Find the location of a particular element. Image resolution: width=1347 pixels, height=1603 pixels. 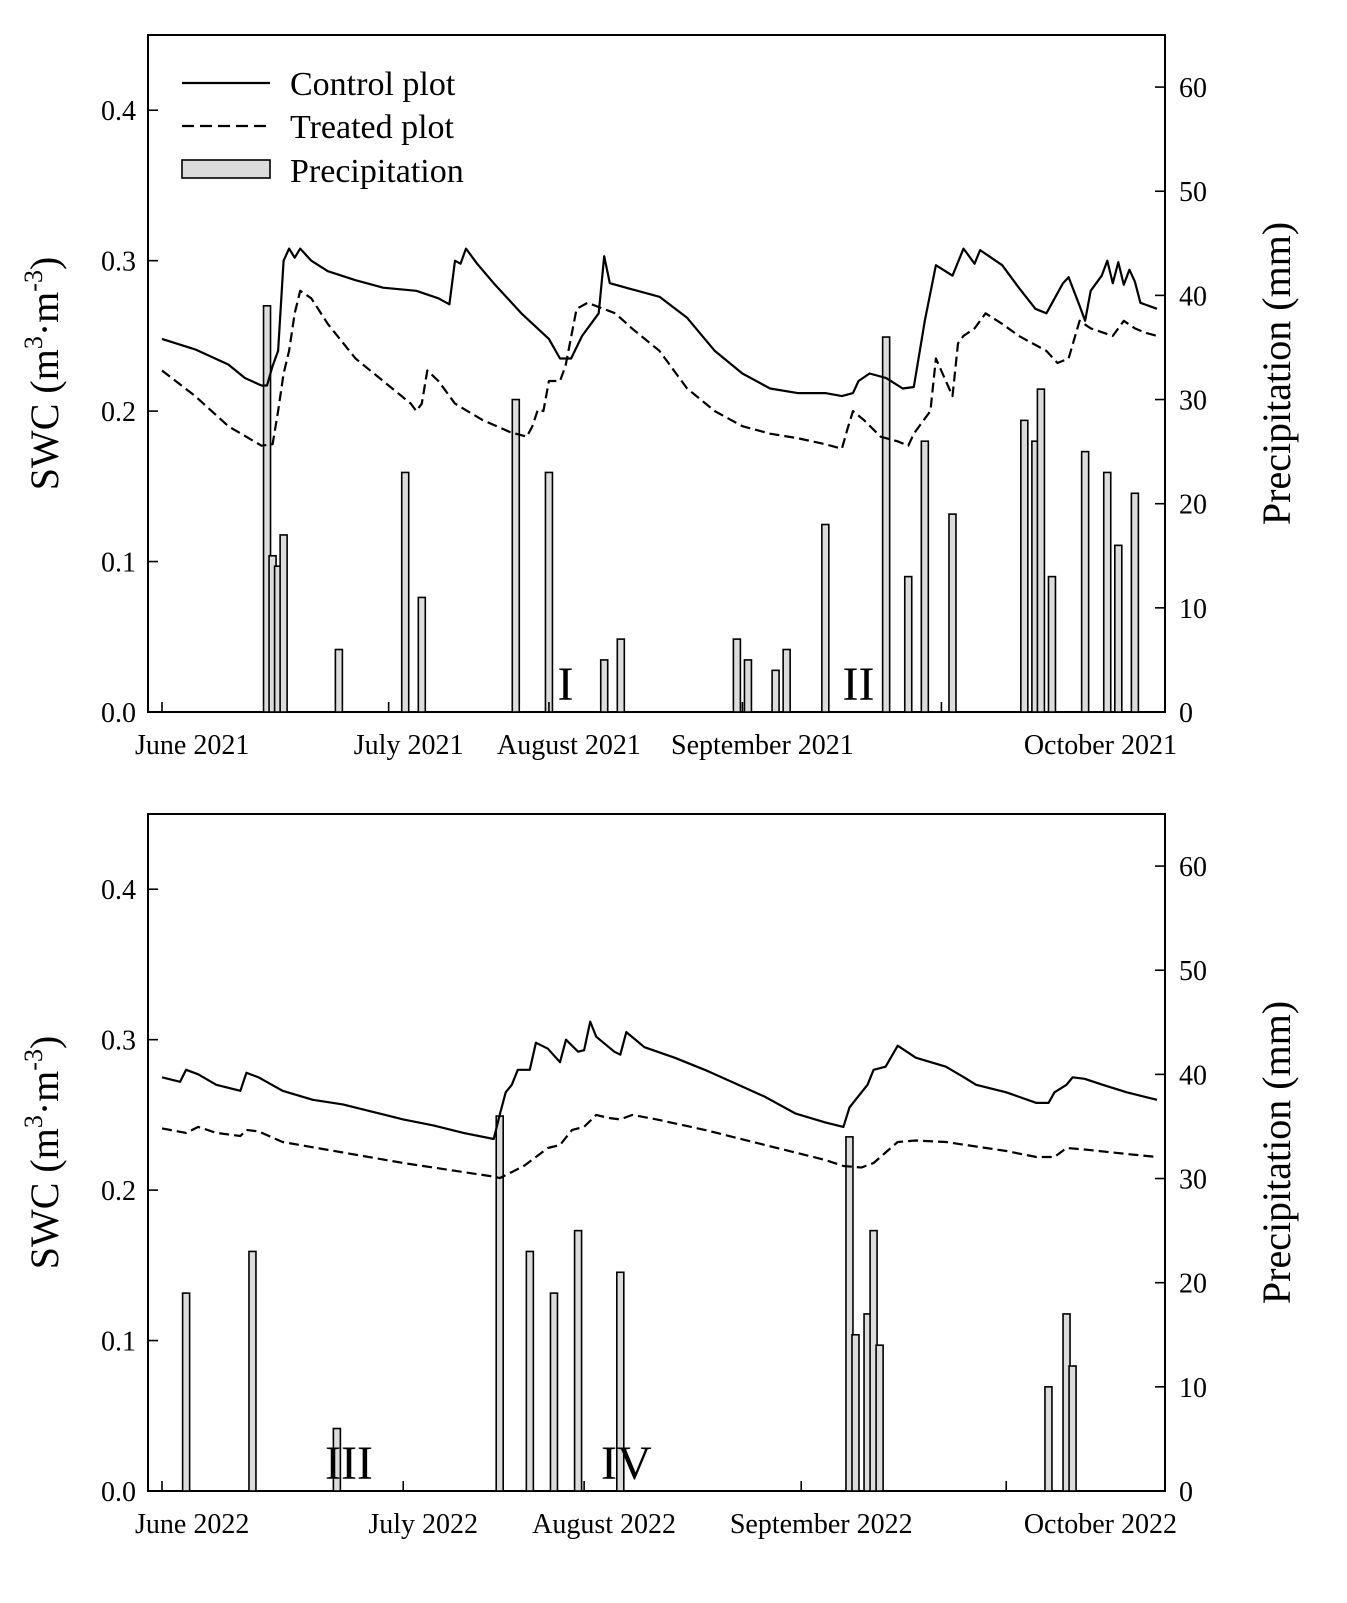

legend-label: Control plot is located at coordinates (373, 84).